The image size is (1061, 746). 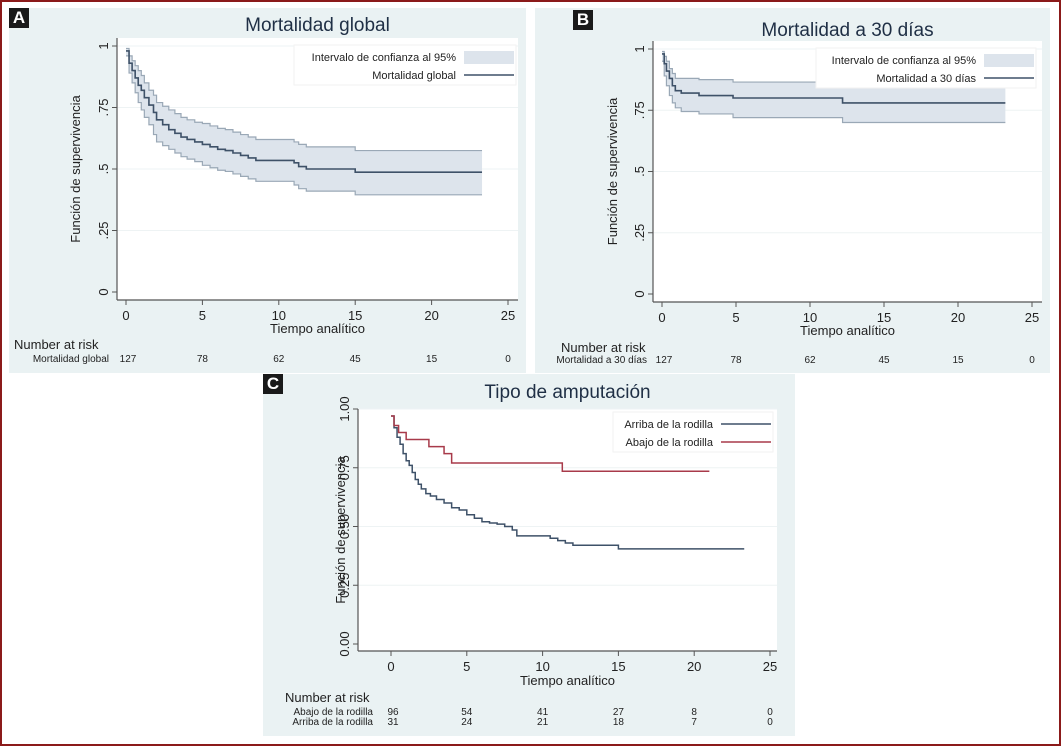 I want to click on survival-curve-arriba, so click(x=568, y=482).